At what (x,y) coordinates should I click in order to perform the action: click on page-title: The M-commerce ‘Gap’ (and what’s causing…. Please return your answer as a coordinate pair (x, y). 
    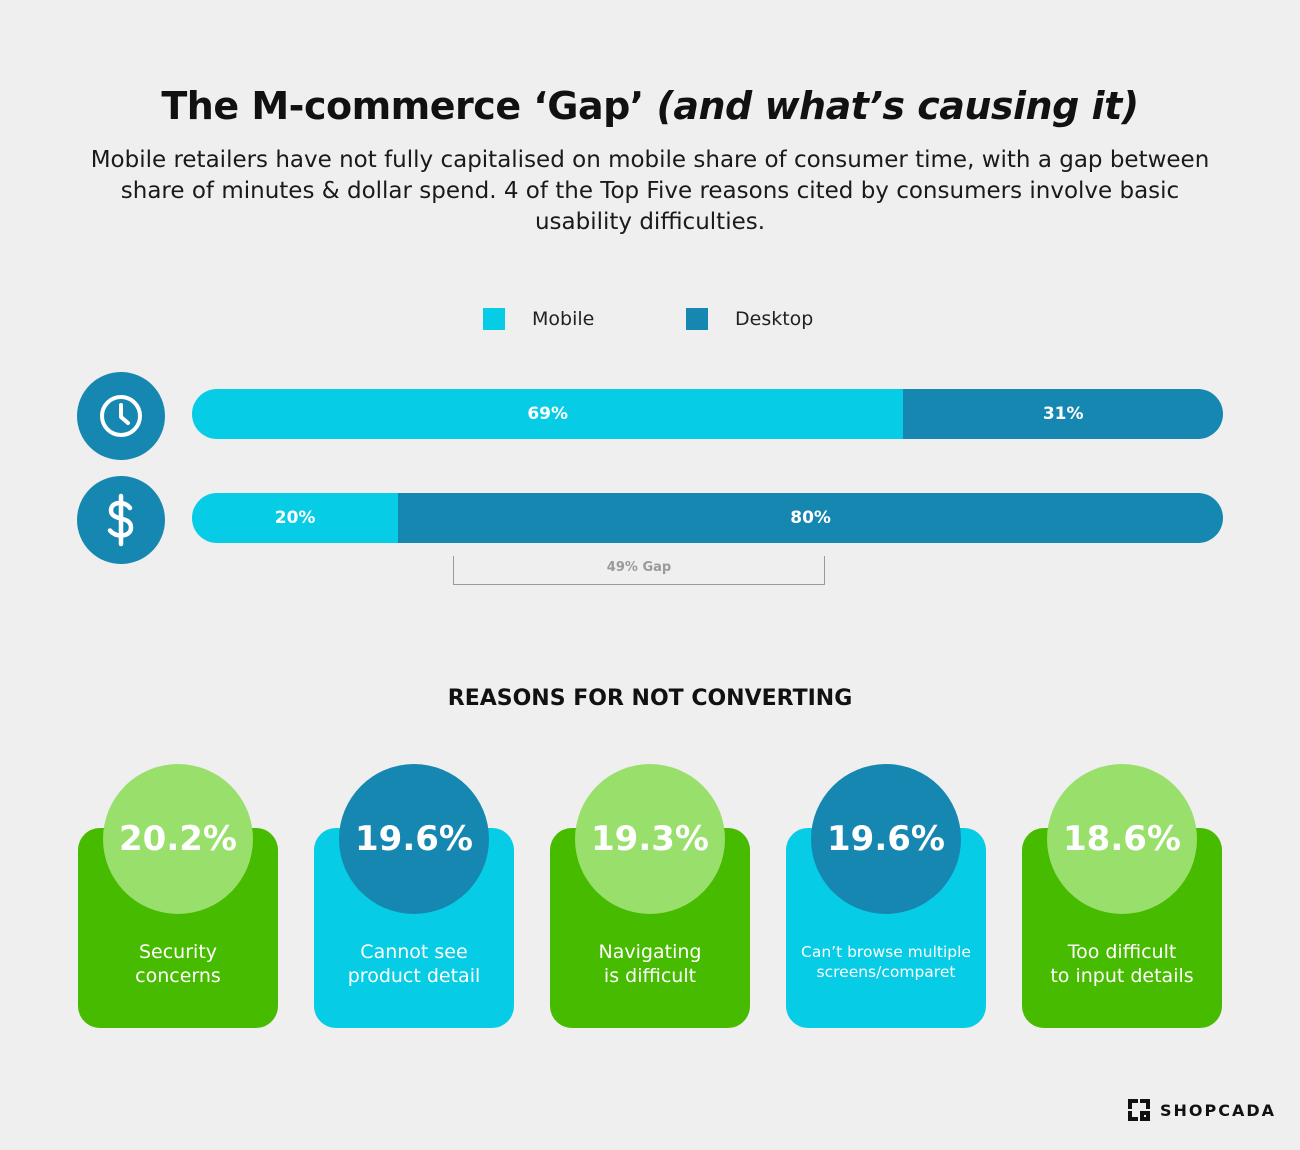
    Looking at the image, I should click on (650, 106).